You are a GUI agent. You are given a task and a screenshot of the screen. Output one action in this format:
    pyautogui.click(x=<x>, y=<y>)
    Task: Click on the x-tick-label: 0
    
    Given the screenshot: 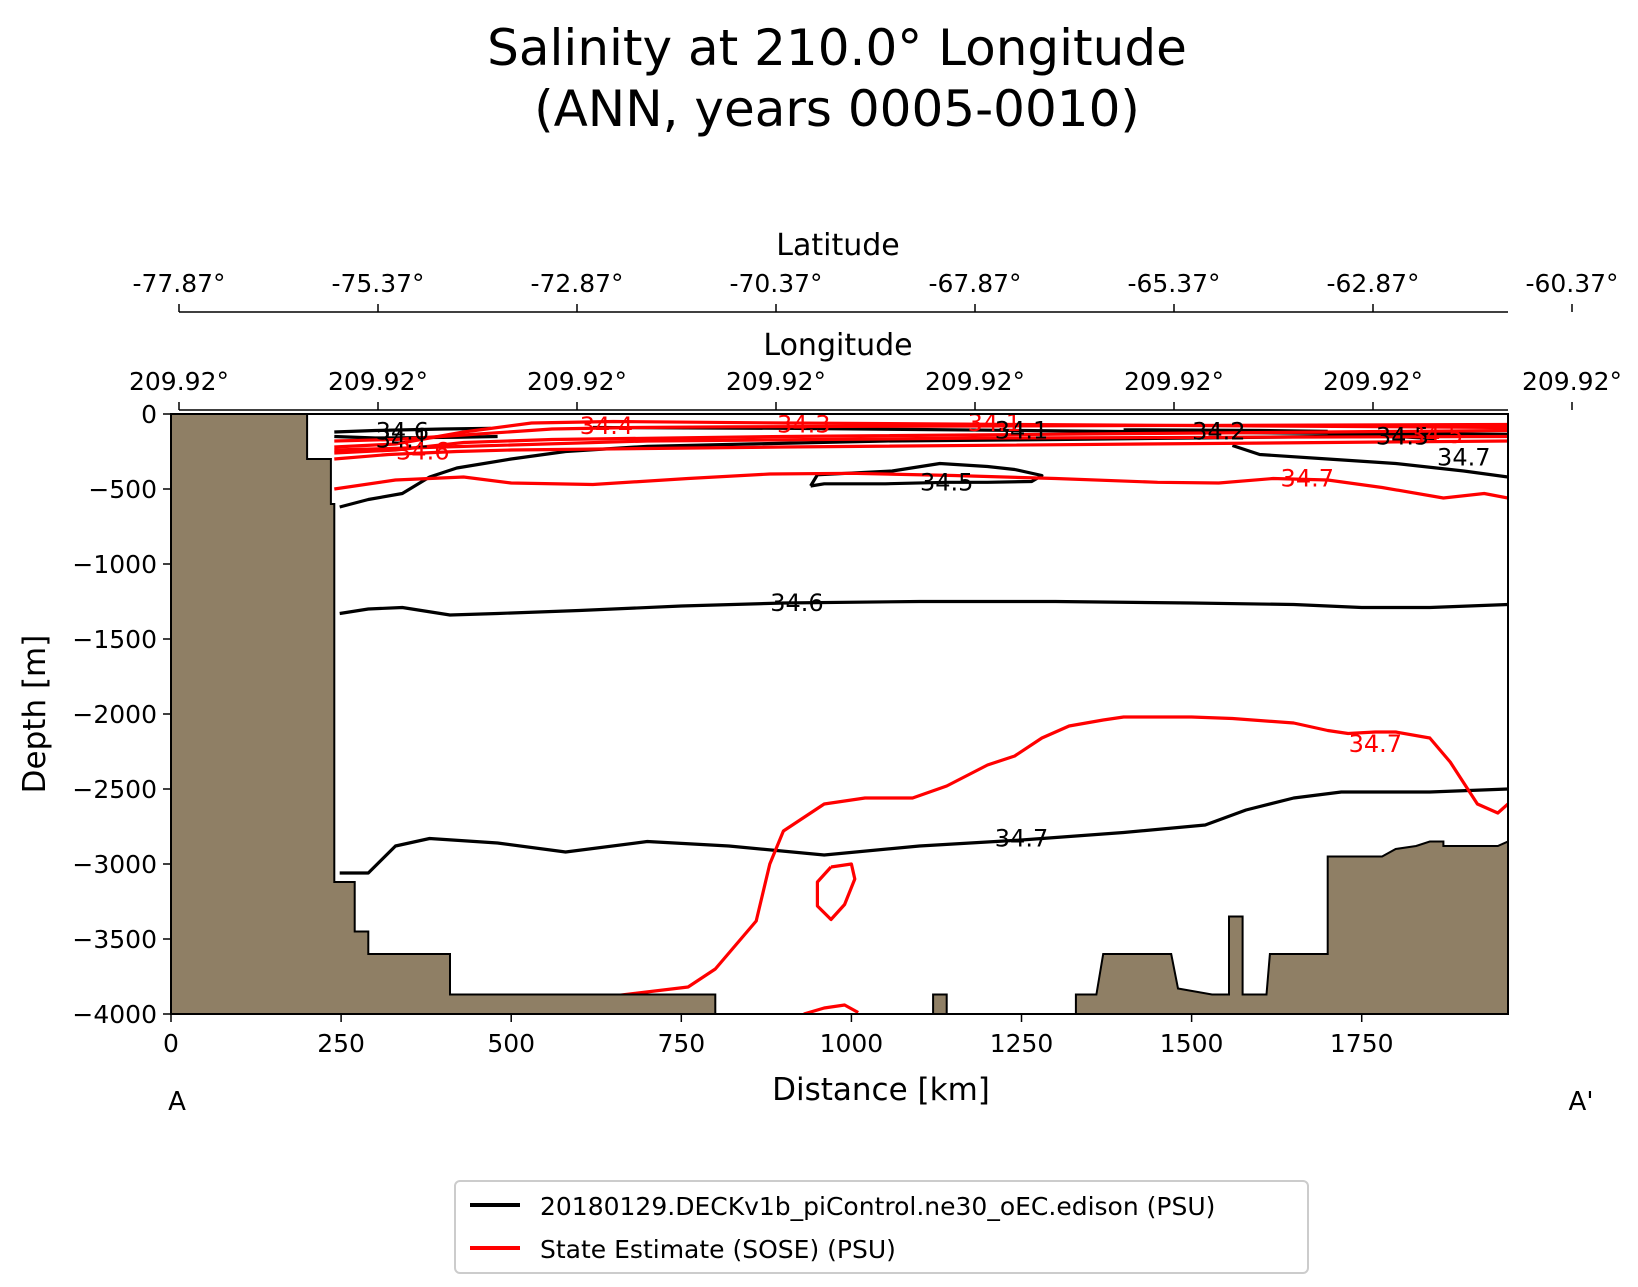 What is the action you would take?
    pyautogui.click(x=171, y=1043)
    